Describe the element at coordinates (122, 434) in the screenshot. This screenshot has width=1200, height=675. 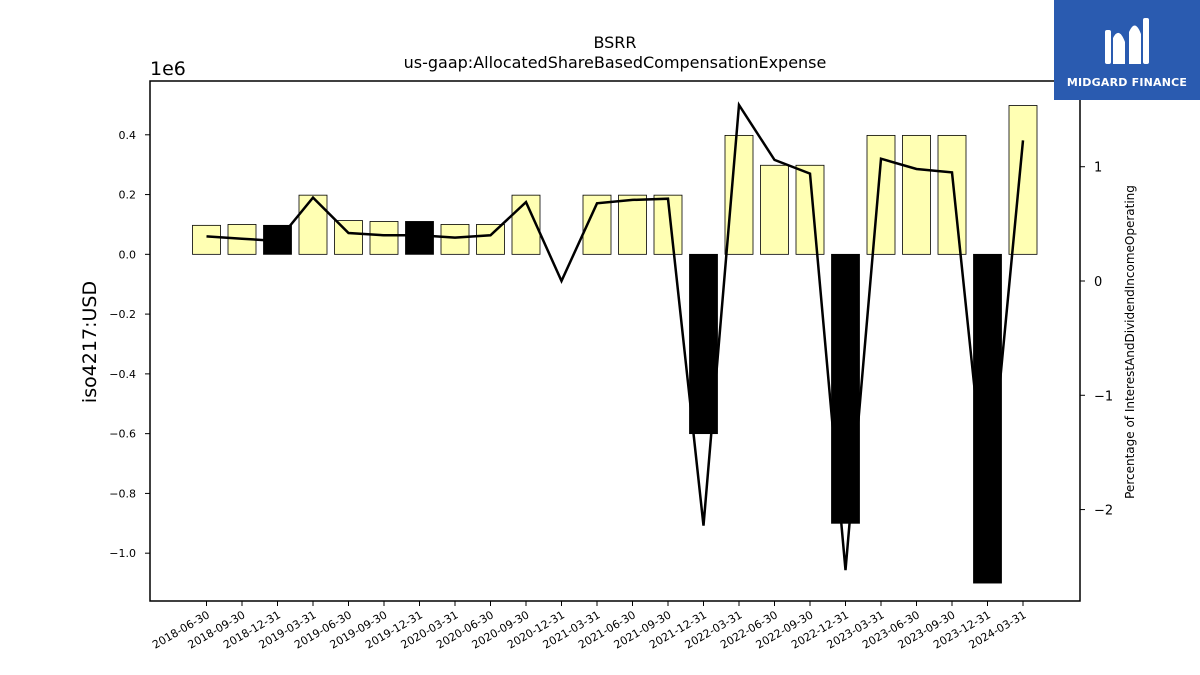
I see `y-tick-label: −0.6` at that location.